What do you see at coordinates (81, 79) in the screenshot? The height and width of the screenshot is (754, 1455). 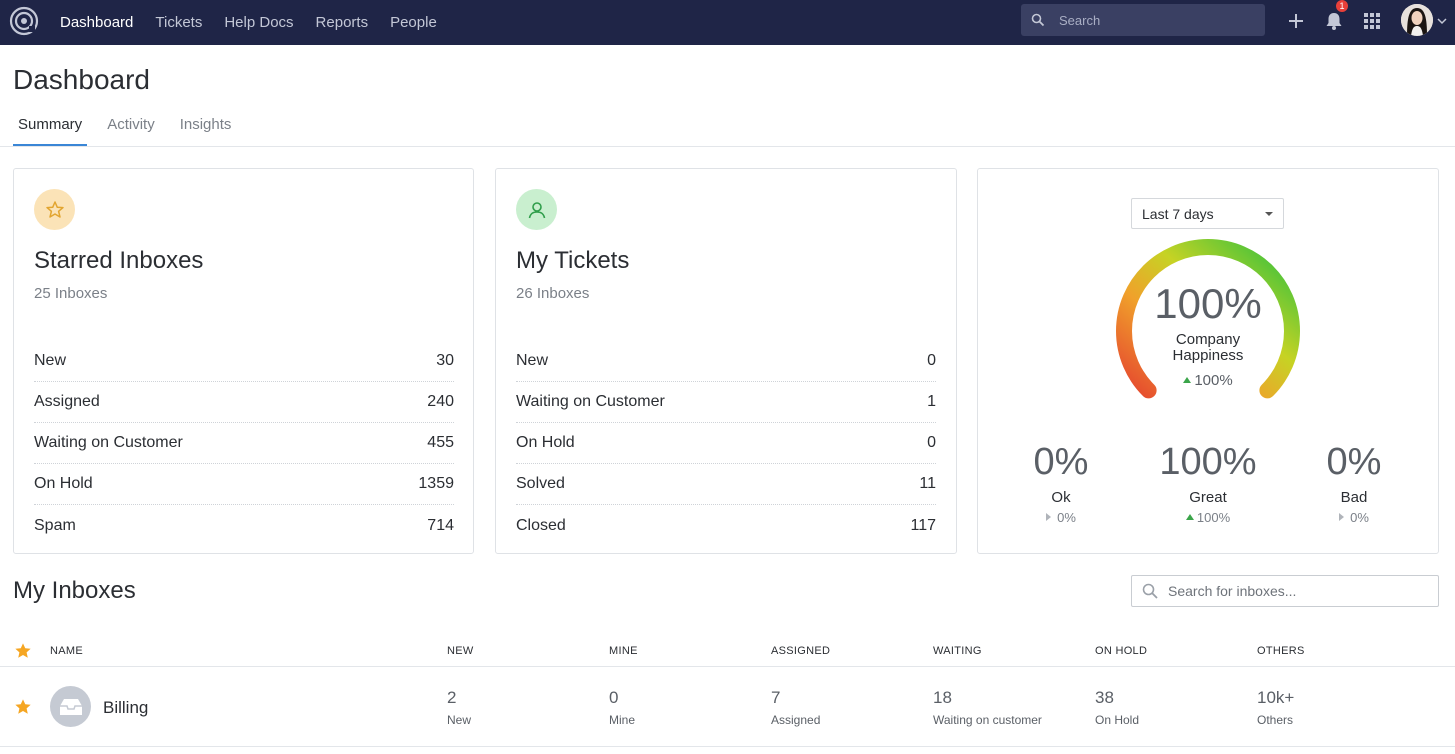 I see `page-title: Dashboard` at bounding box center [81, 79].